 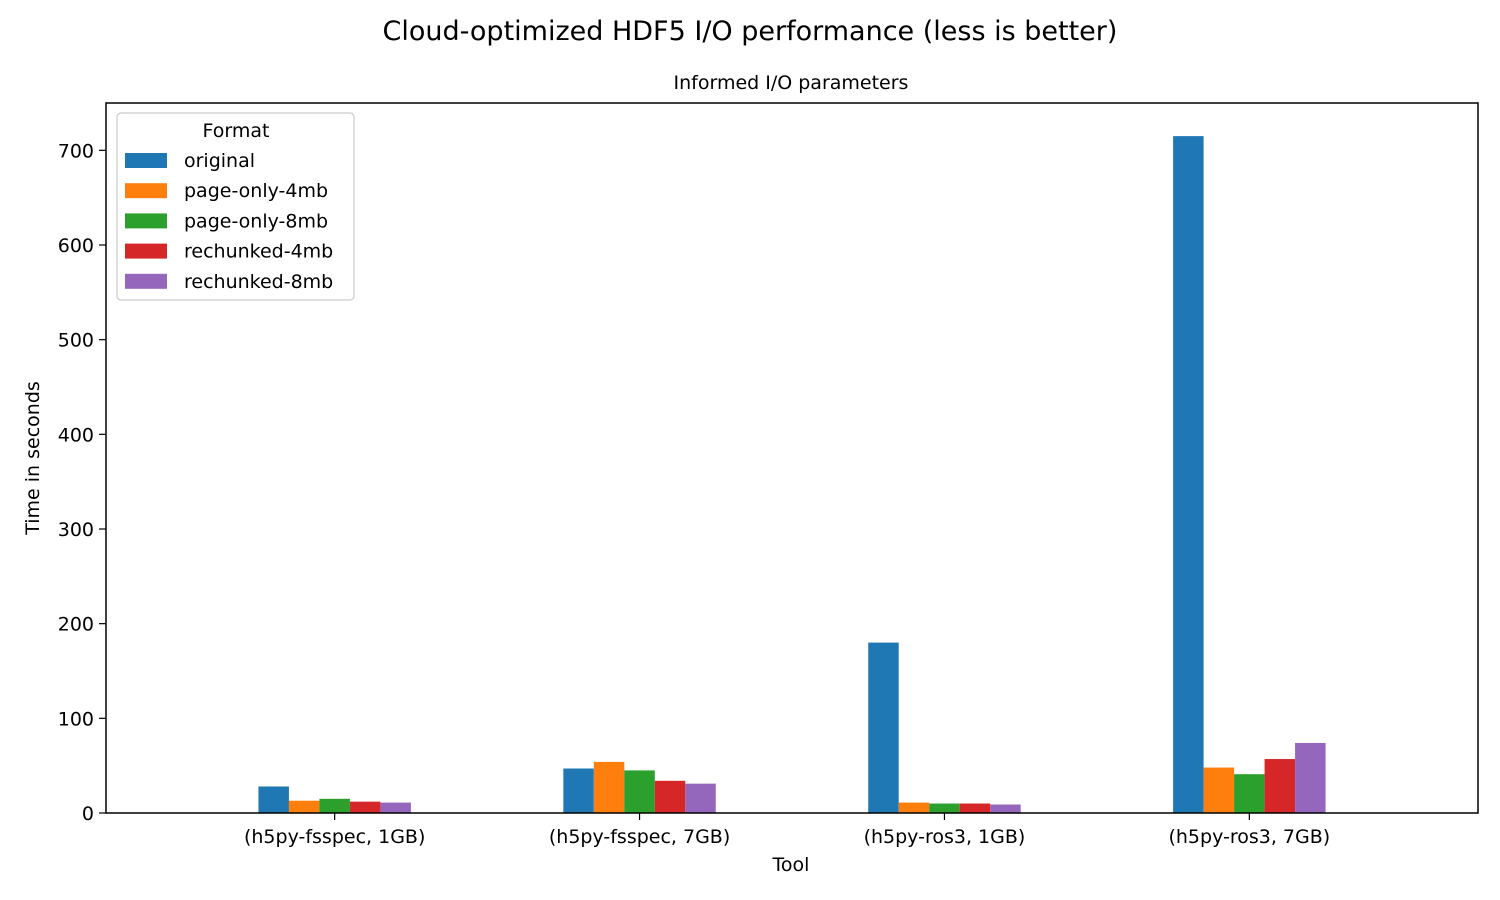 I want to click on legend-swatch-rechunked-4mb, so click(x=146, y=251).